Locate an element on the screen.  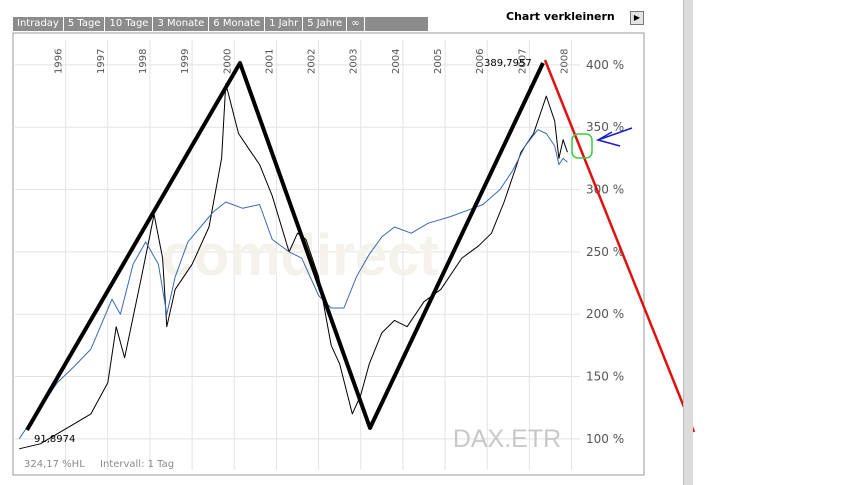
tab-1-jahr: 1 Jahr is located at coordinates (284, 24).